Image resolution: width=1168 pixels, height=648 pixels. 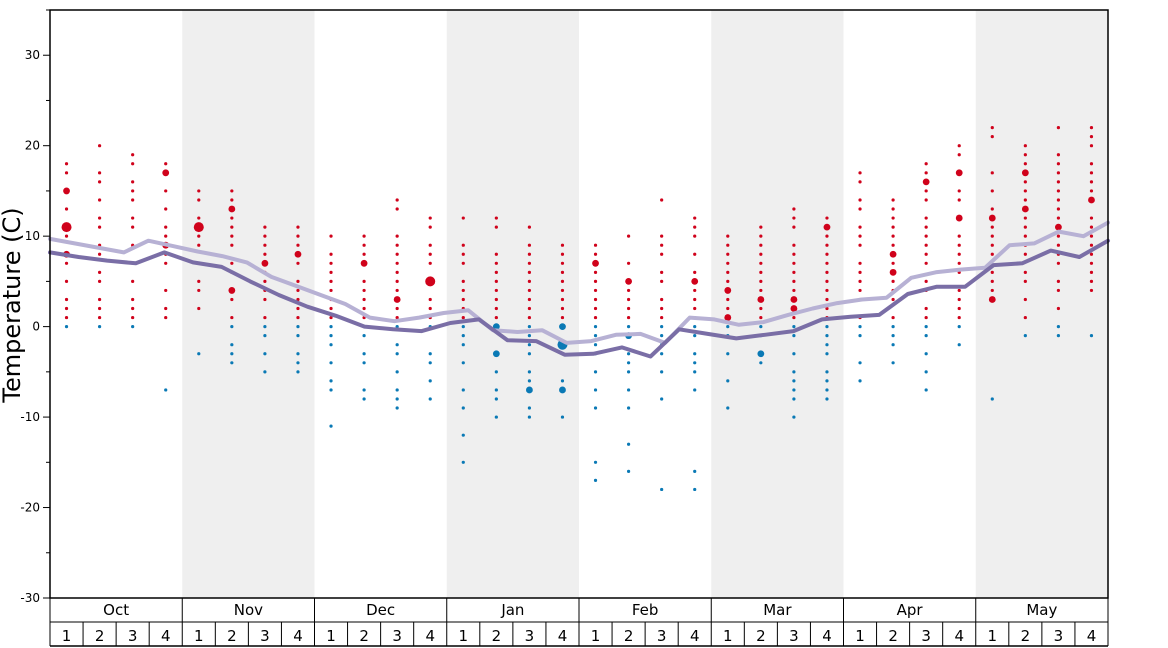 What do you see at coordinates (30, 598) in the screenshot?
I see `y-tick-label: -30` at bounding box center [30, 598].